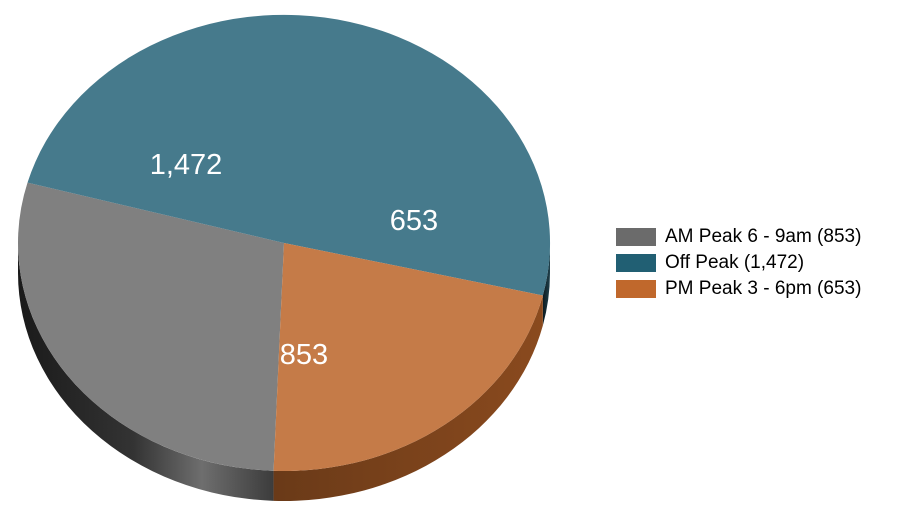 The height and width of the screenshot is (508, 907). I want to click on legend-swatch-am-peak, so click(636, 237).